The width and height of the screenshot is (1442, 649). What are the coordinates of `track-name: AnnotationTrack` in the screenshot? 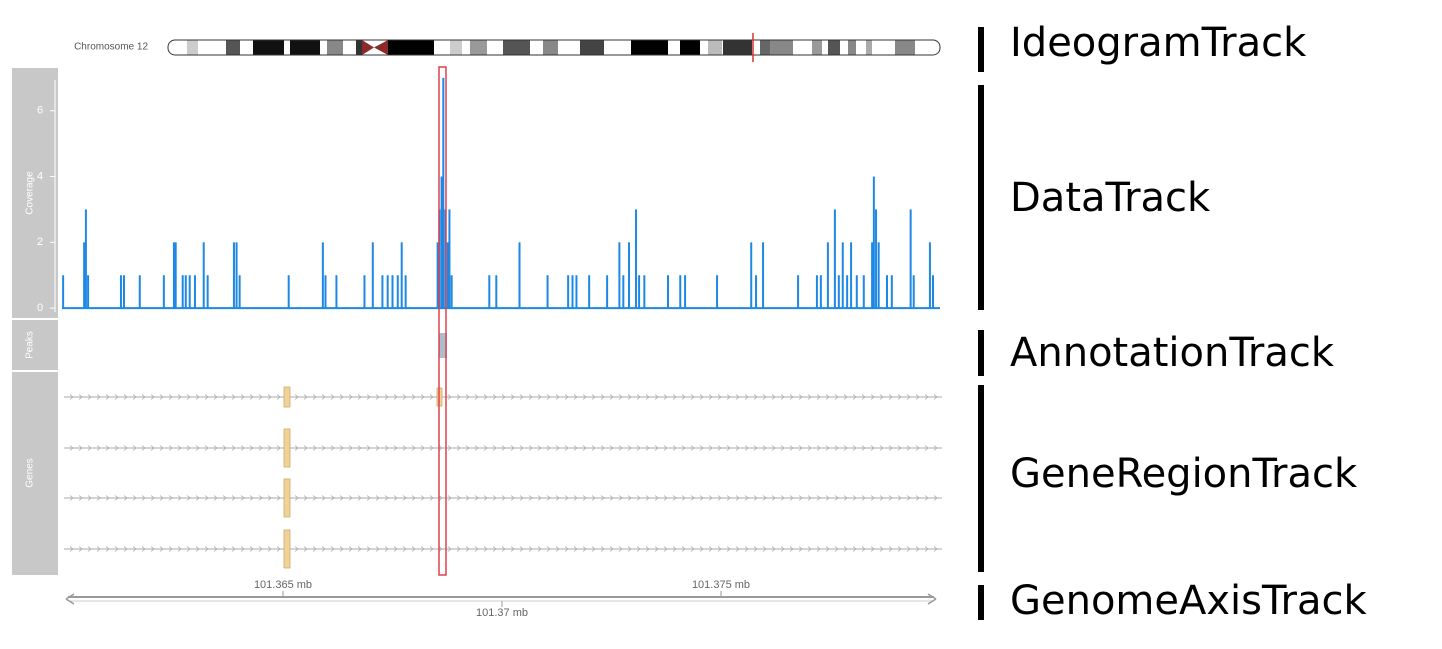 It's located at (1172, 353).